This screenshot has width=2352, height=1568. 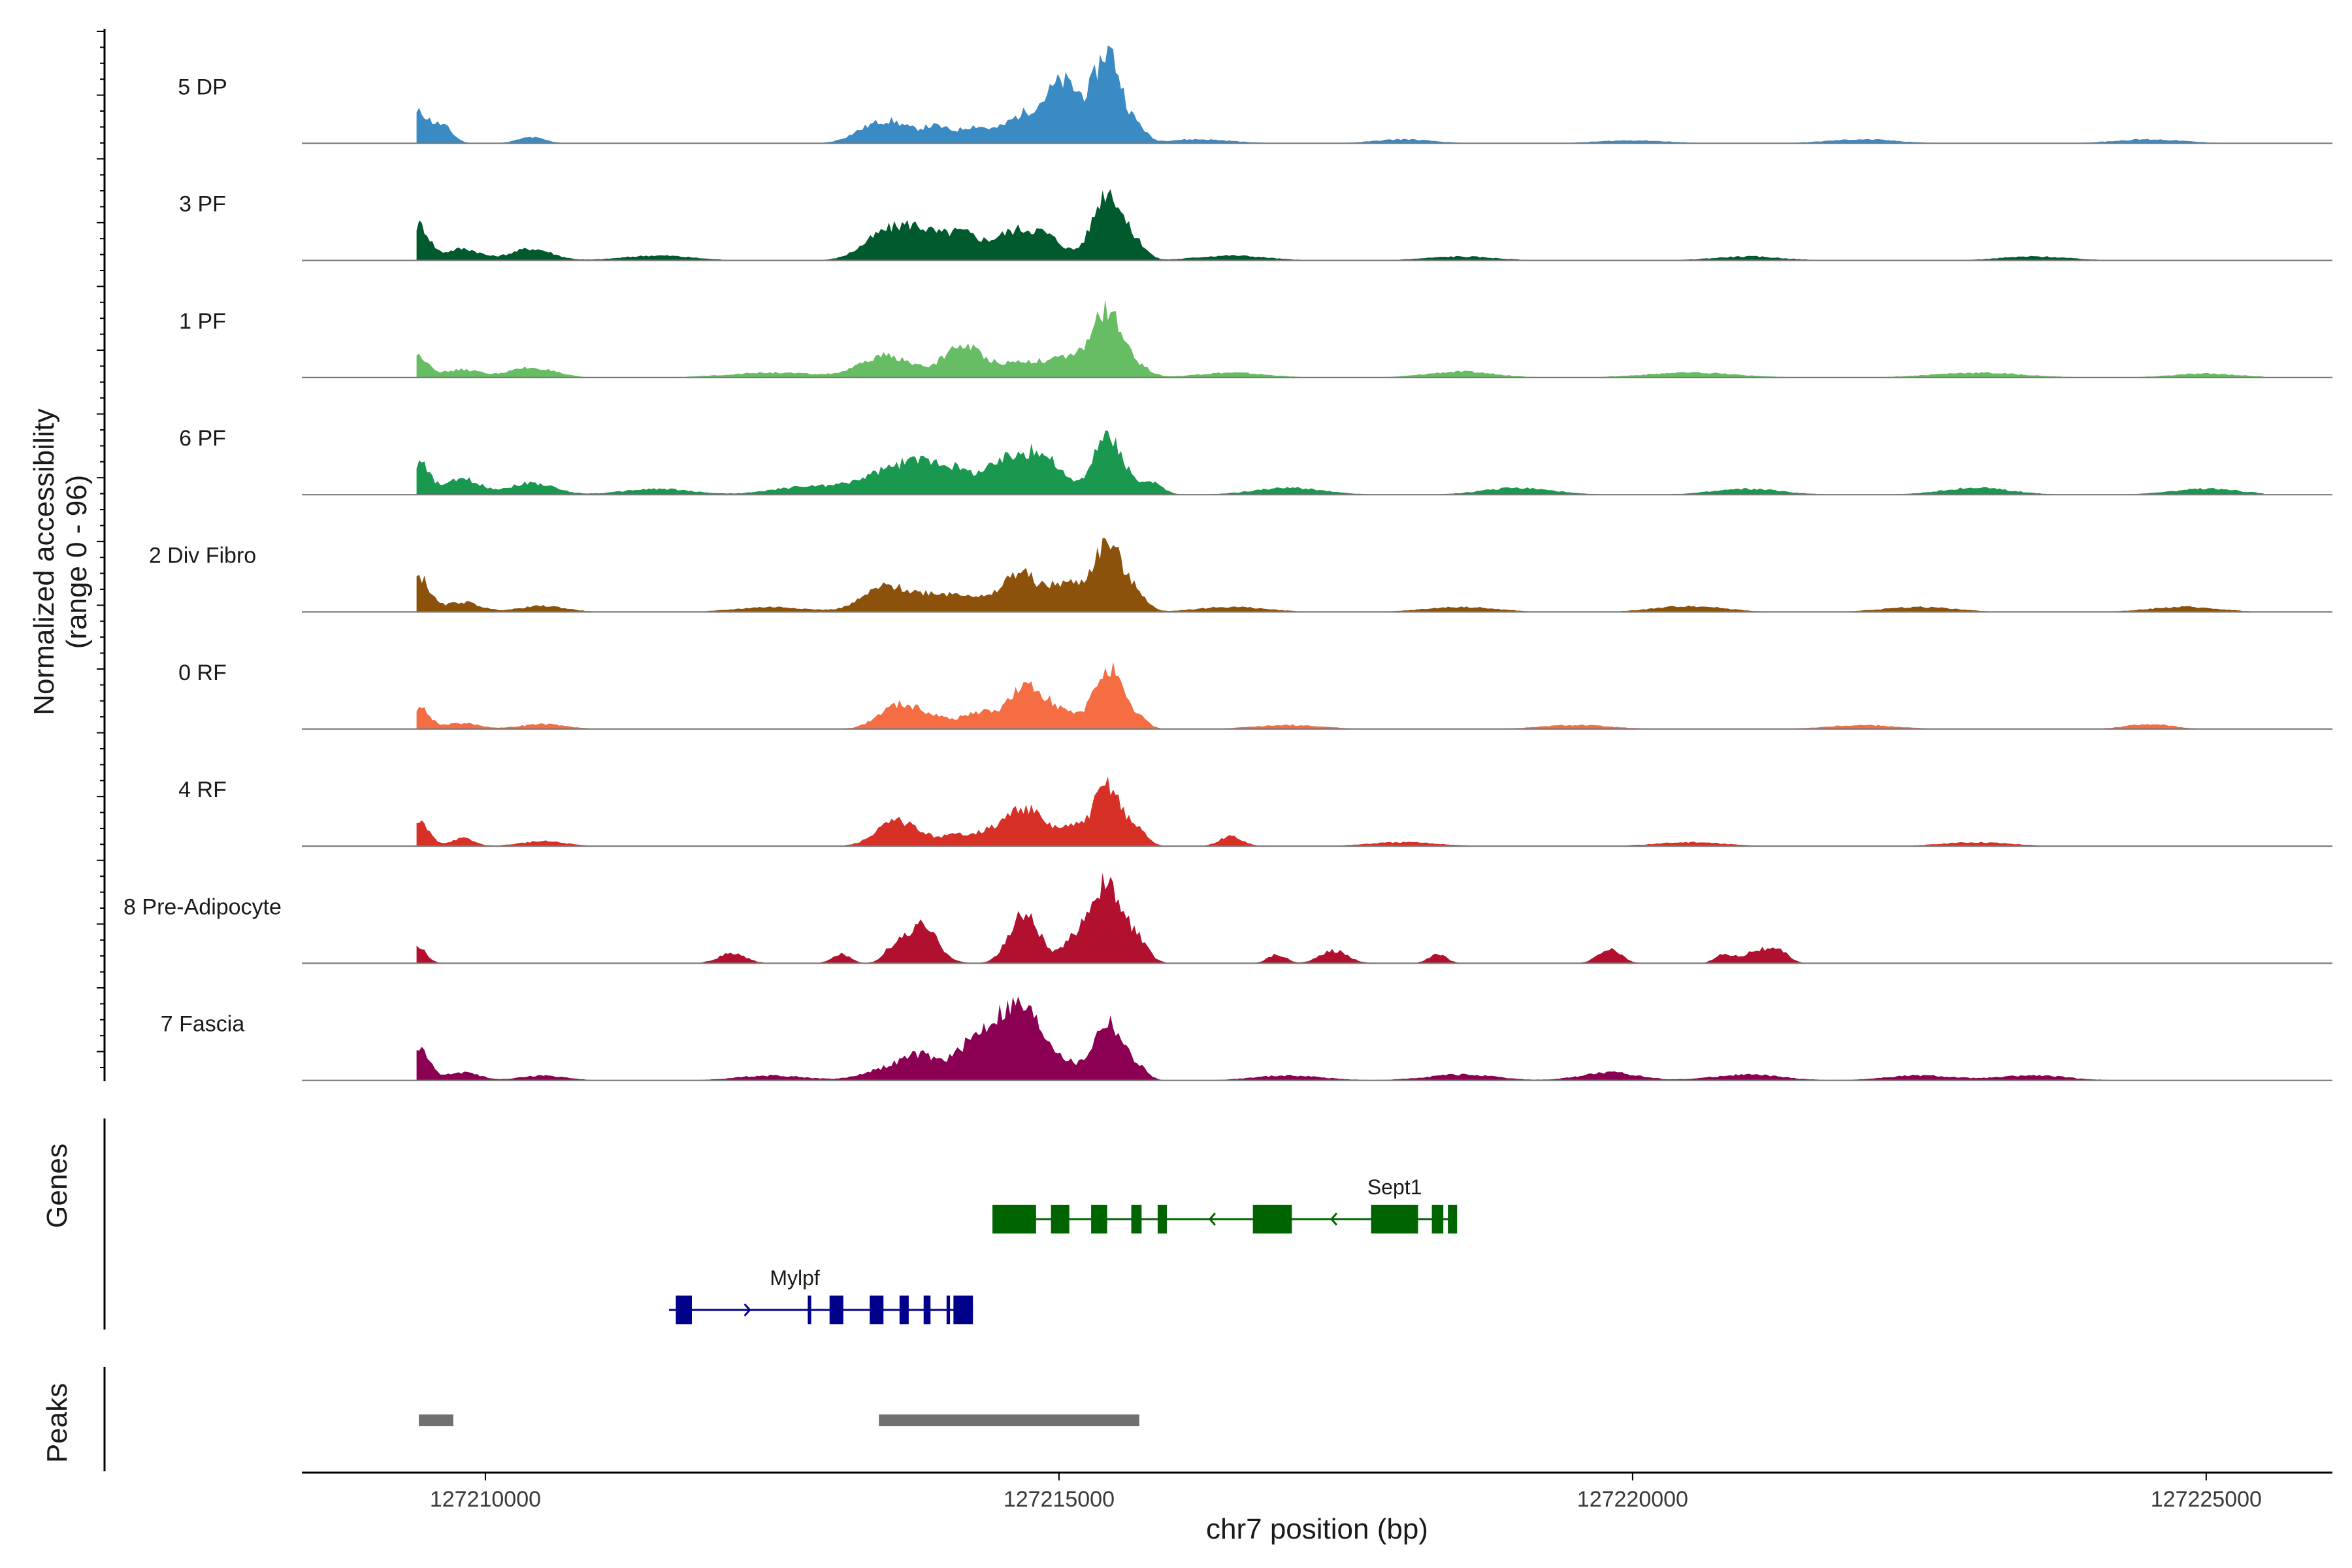 What do you see at coordinates (77, 562) in the screenshot?
I see `y-axis-title-line2: (range 0 - 96)` at bounding box center [77, 562].